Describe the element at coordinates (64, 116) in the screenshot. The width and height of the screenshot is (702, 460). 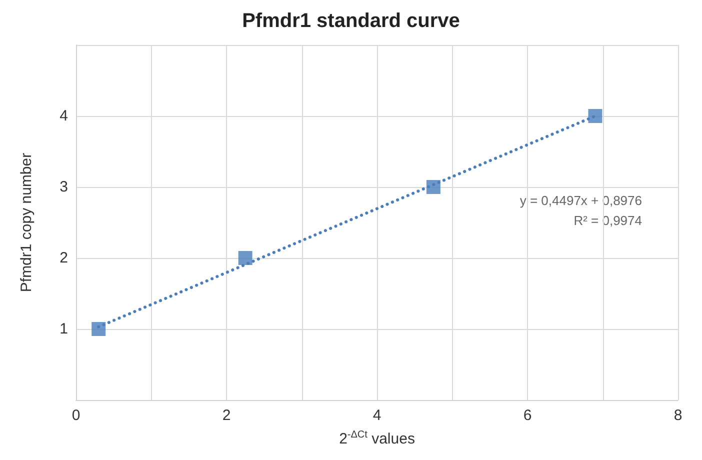
I see `y-tick-label: 4` at that location.